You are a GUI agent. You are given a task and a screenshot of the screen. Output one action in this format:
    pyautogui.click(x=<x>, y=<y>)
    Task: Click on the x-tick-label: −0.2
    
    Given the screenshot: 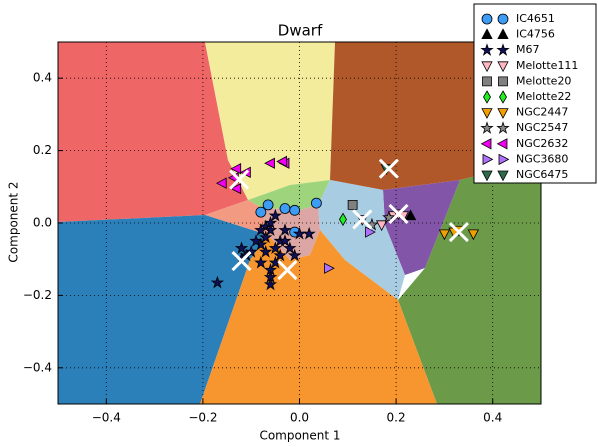 What is the action you would take?
    pyautogui.click(x=202, y=418)
    